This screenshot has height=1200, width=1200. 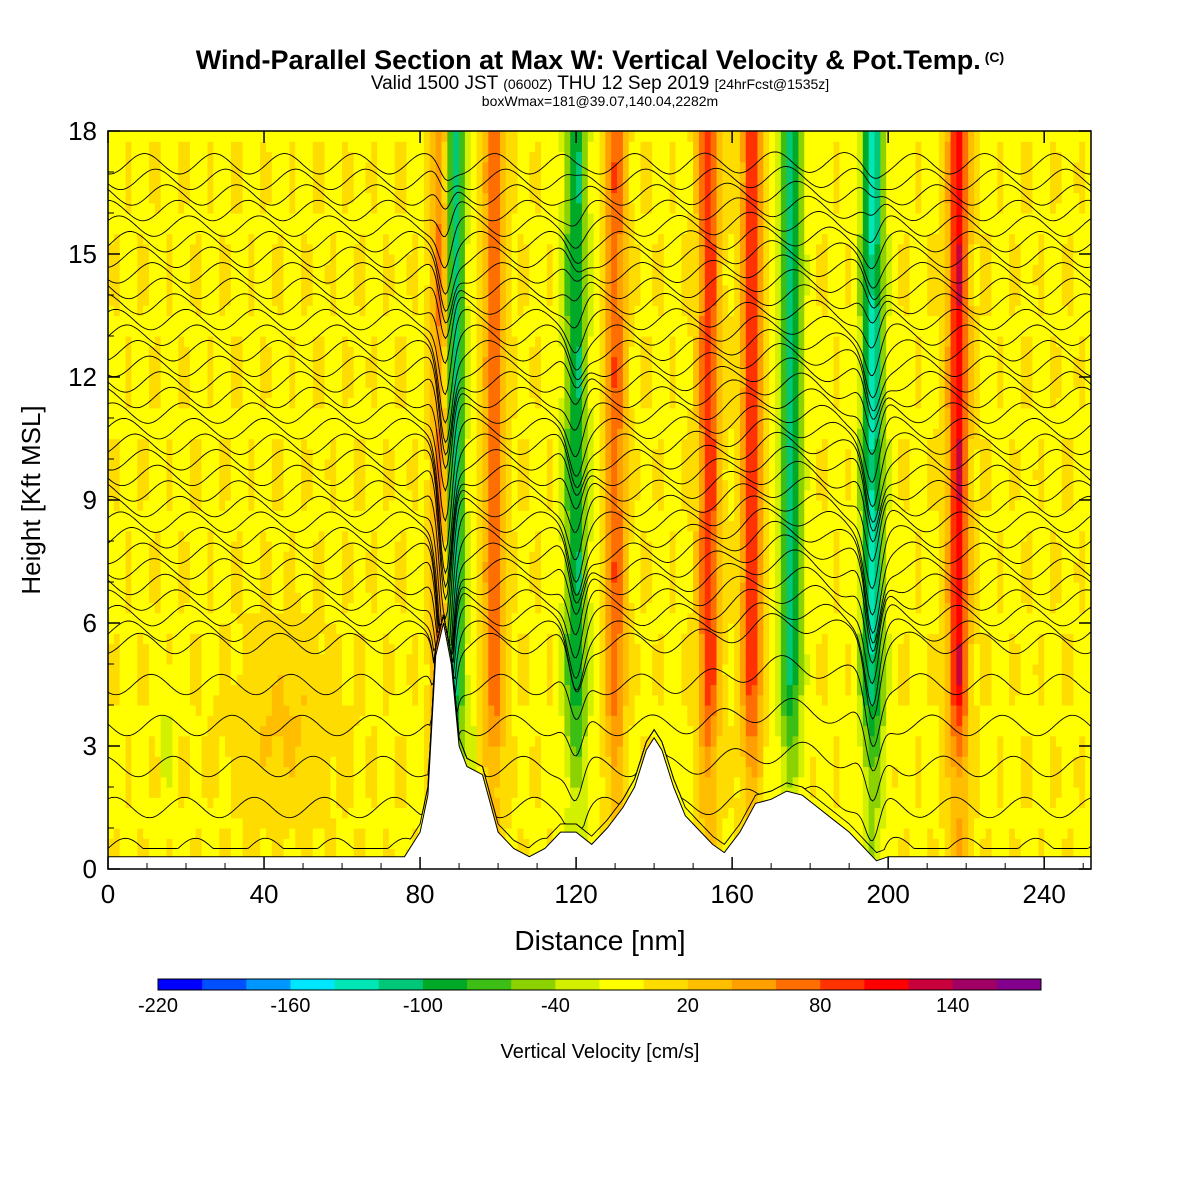 What do you see at coordinates (269, 352) in the screenshot?
I see `heat-cell-1994` at bounding box center [269, 352].